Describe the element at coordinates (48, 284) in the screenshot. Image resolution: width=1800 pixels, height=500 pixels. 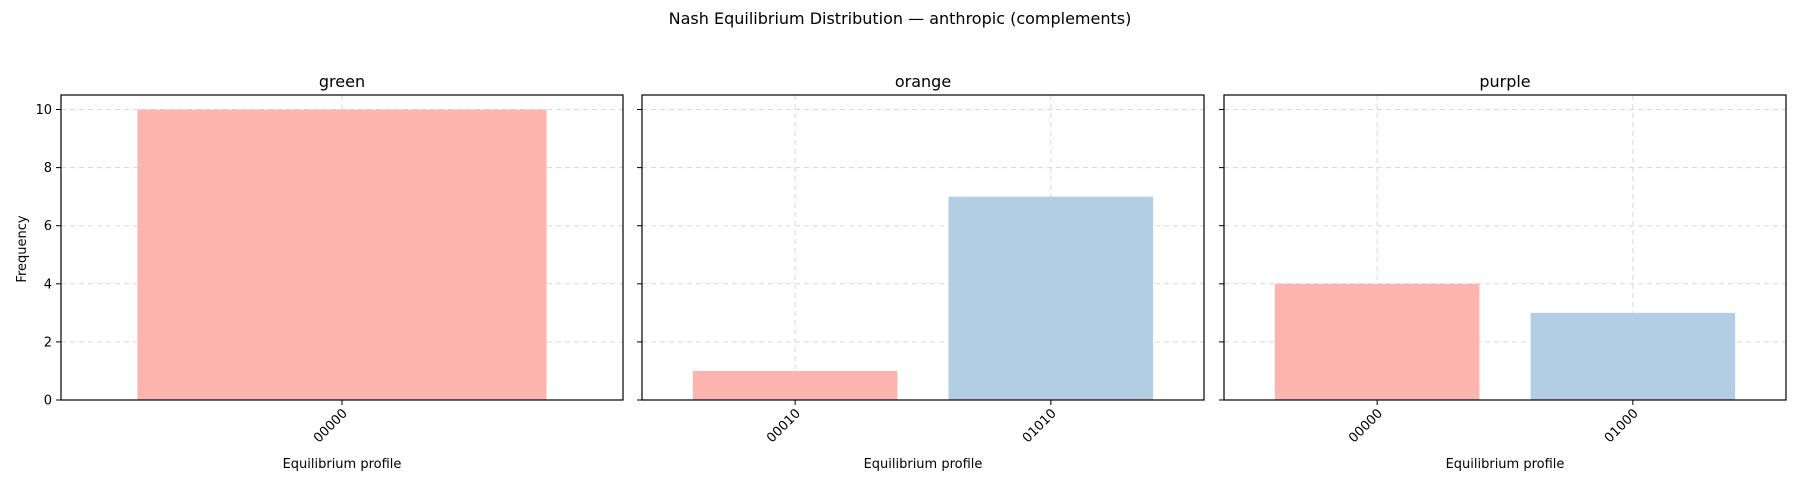
I see `y-tick-label: 4` at that location.